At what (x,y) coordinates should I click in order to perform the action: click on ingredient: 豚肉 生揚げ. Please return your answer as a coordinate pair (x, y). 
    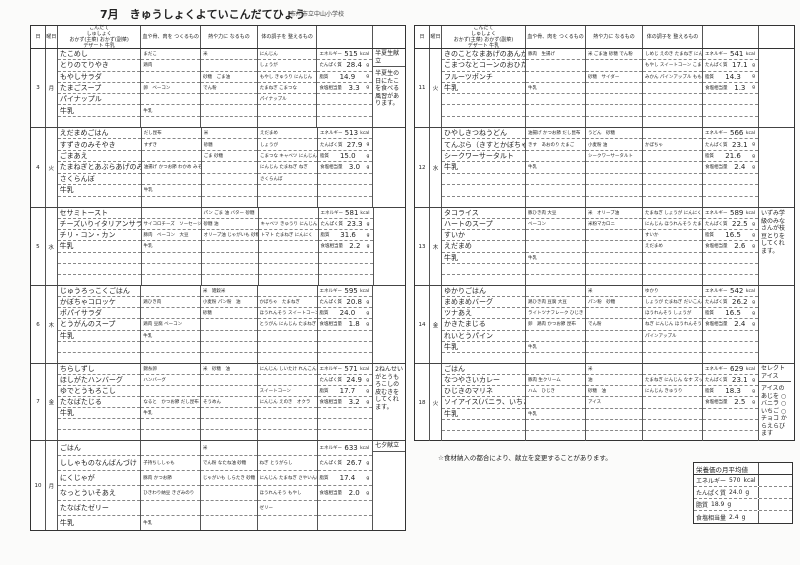
    Looking at the image, I should click on (555, 55).